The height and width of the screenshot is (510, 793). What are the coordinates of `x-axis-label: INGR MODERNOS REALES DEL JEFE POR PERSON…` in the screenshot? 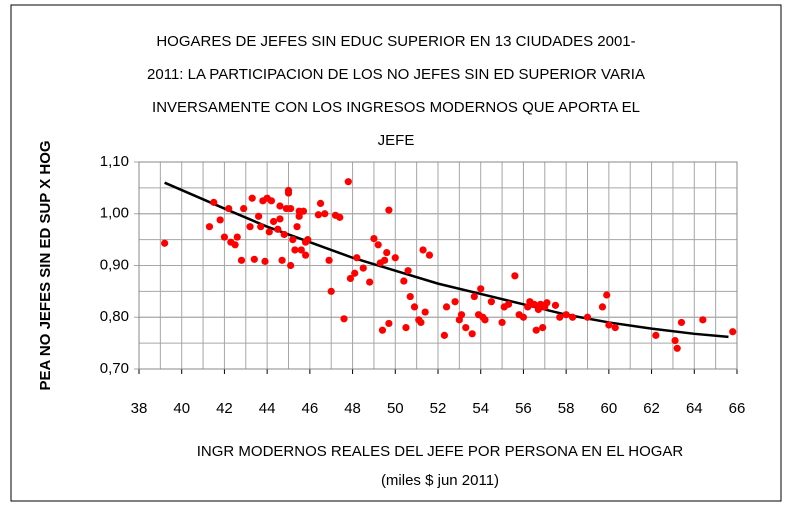 It's located at (440, 451).